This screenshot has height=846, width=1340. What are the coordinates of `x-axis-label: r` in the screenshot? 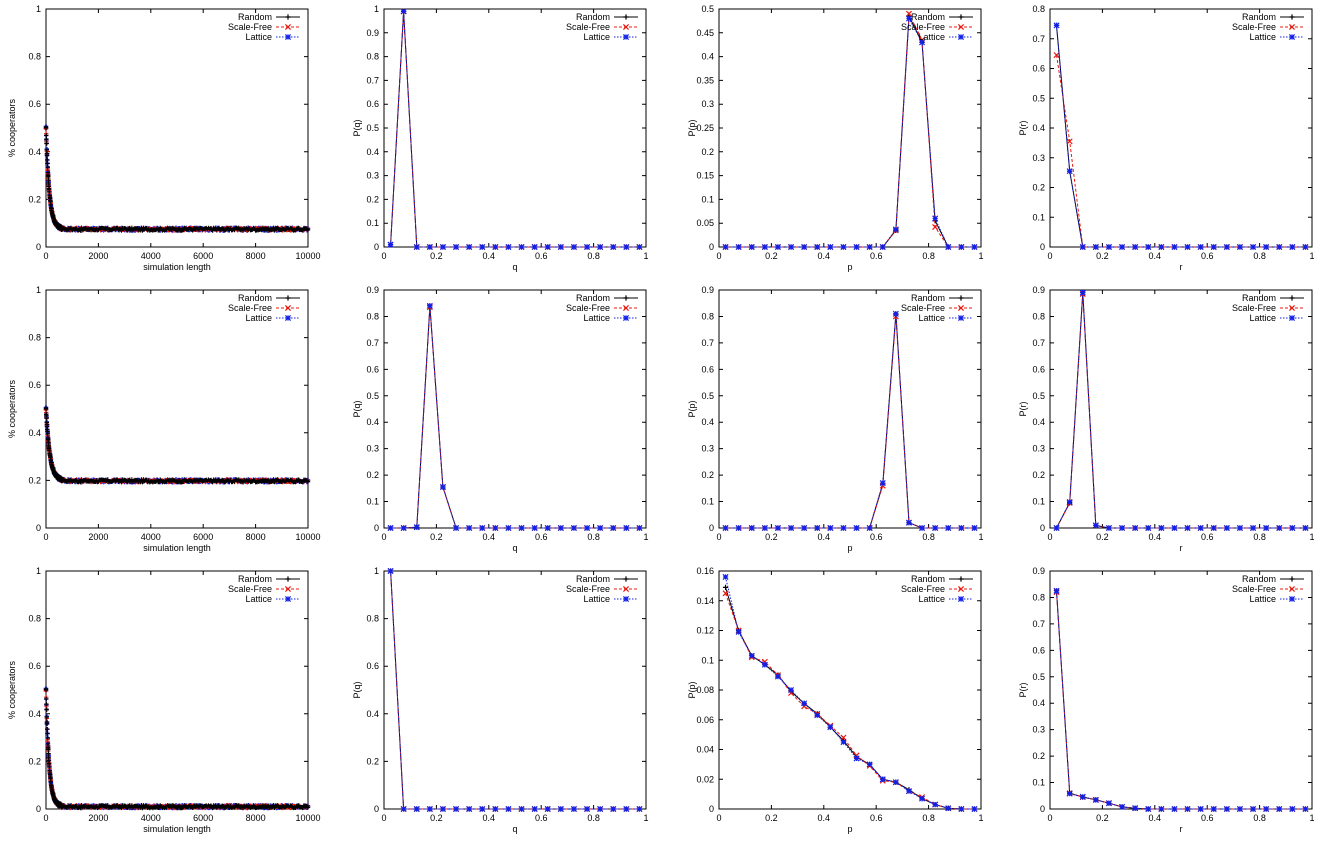 It's located at (1181, 548).